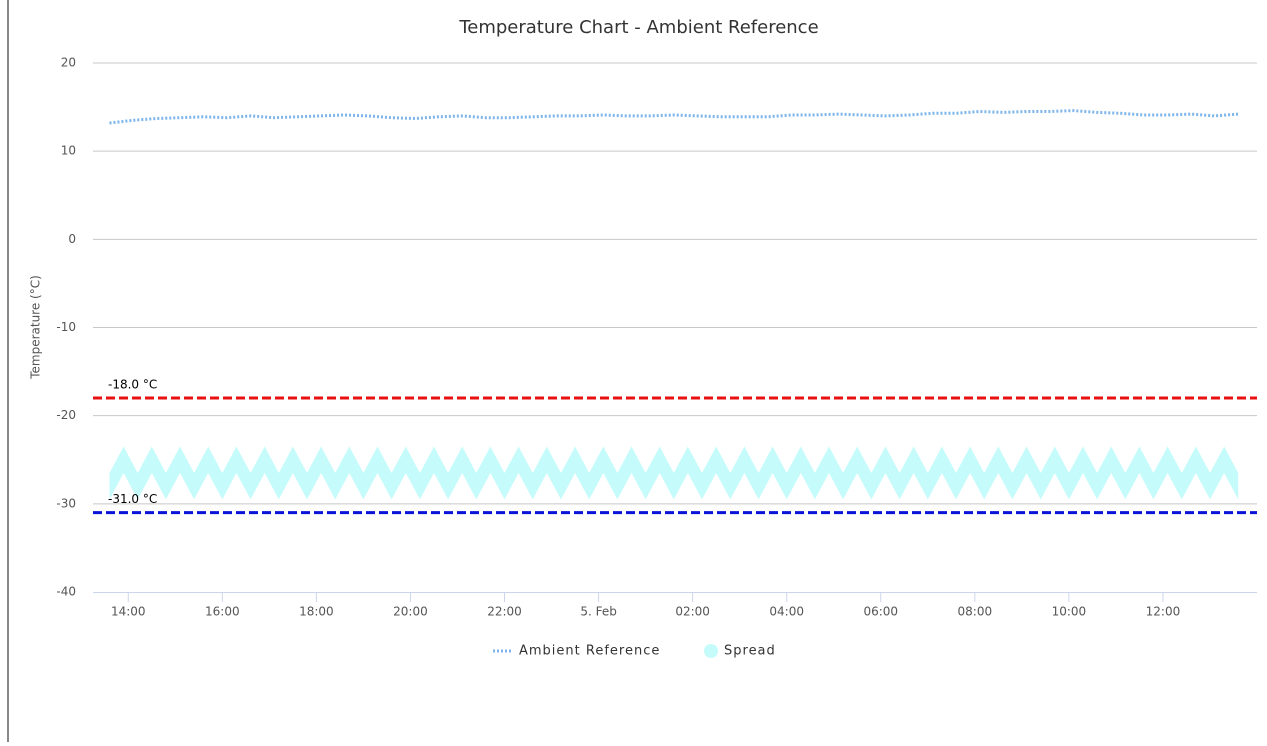  I want to click on legend-label: Ambient Reference, so click(589, 651).